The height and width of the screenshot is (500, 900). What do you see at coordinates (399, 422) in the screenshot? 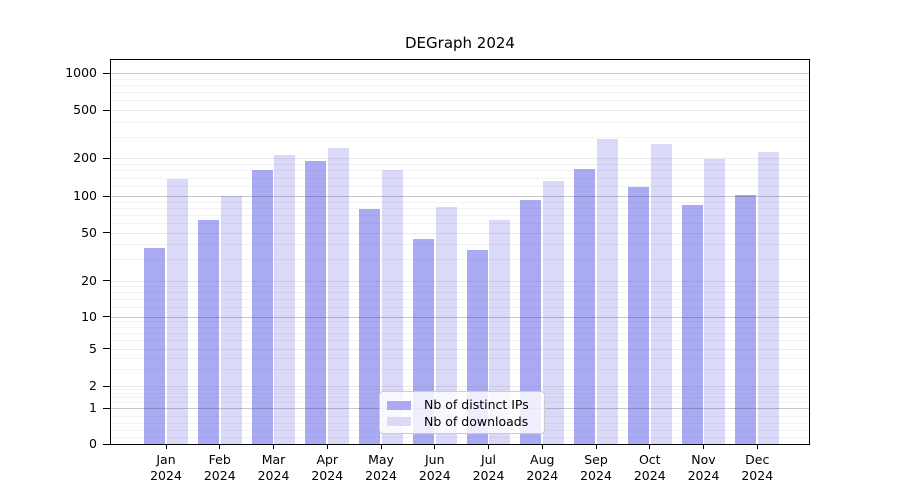
I see `legend-swatch-downloads` at bounding box center [399, 422].